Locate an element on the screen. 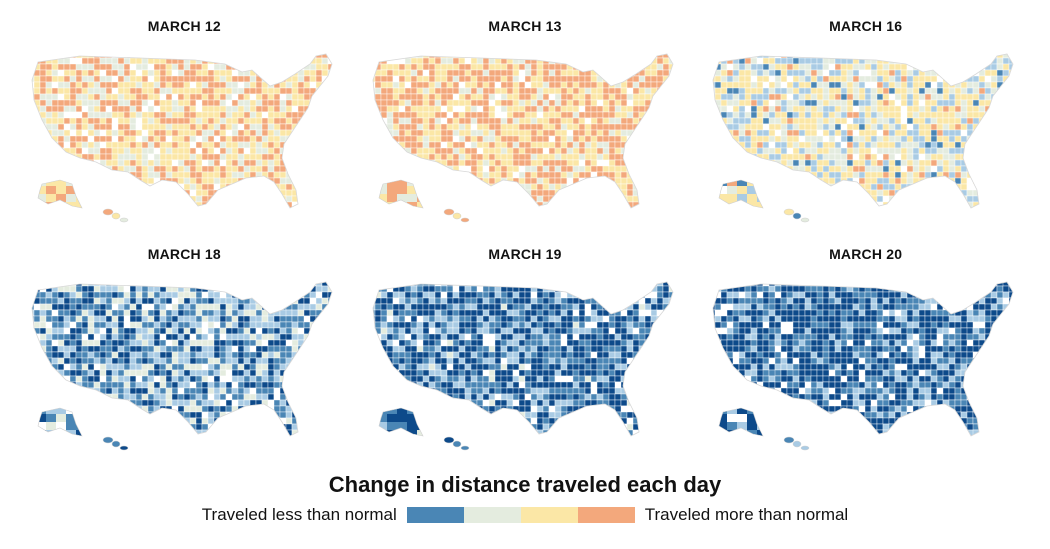 This screenshot has height=549, width=1050. alaska-cells is located at coordinates (400, 194).